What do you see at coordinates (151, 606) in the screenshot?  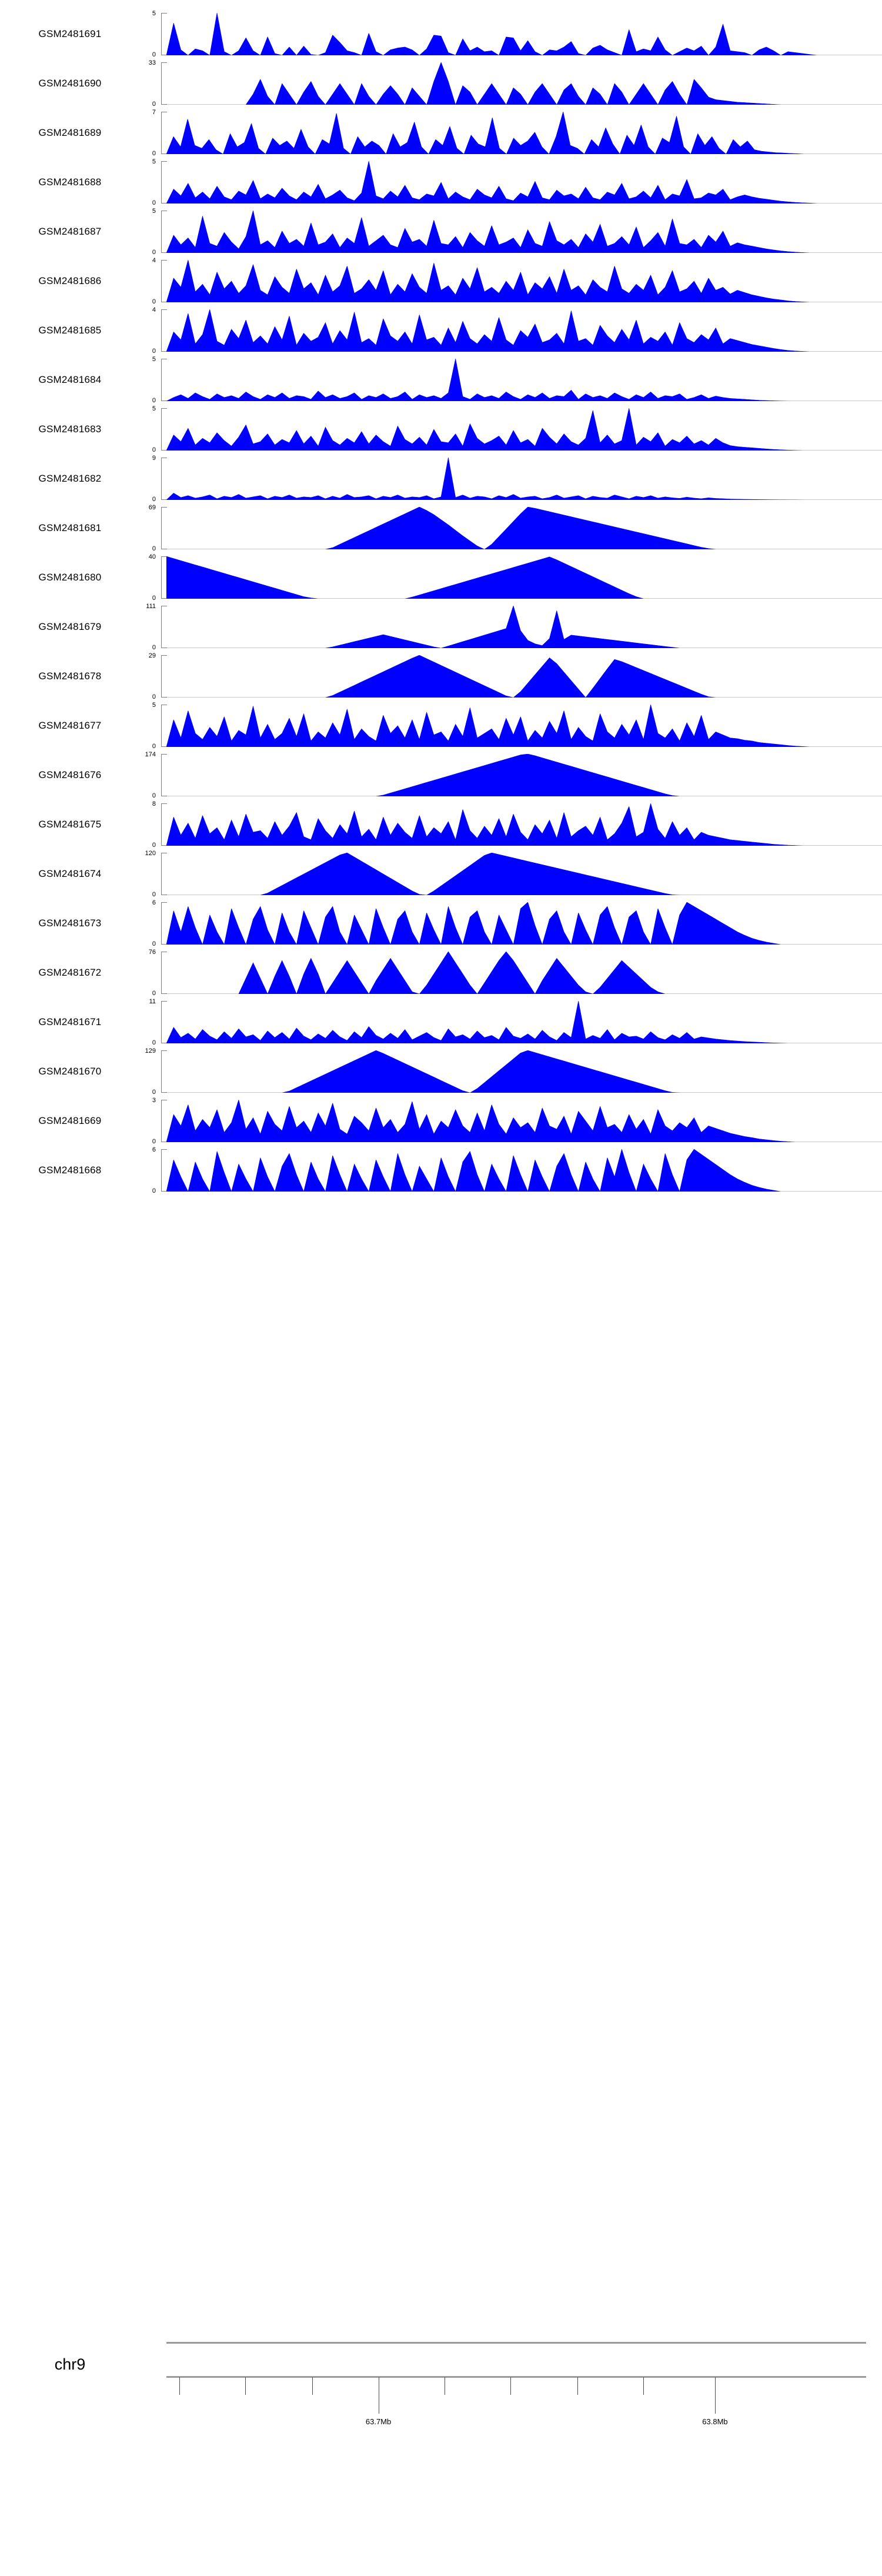 I see `y-axis-max-label: 111` at bounding box center [151, 606].